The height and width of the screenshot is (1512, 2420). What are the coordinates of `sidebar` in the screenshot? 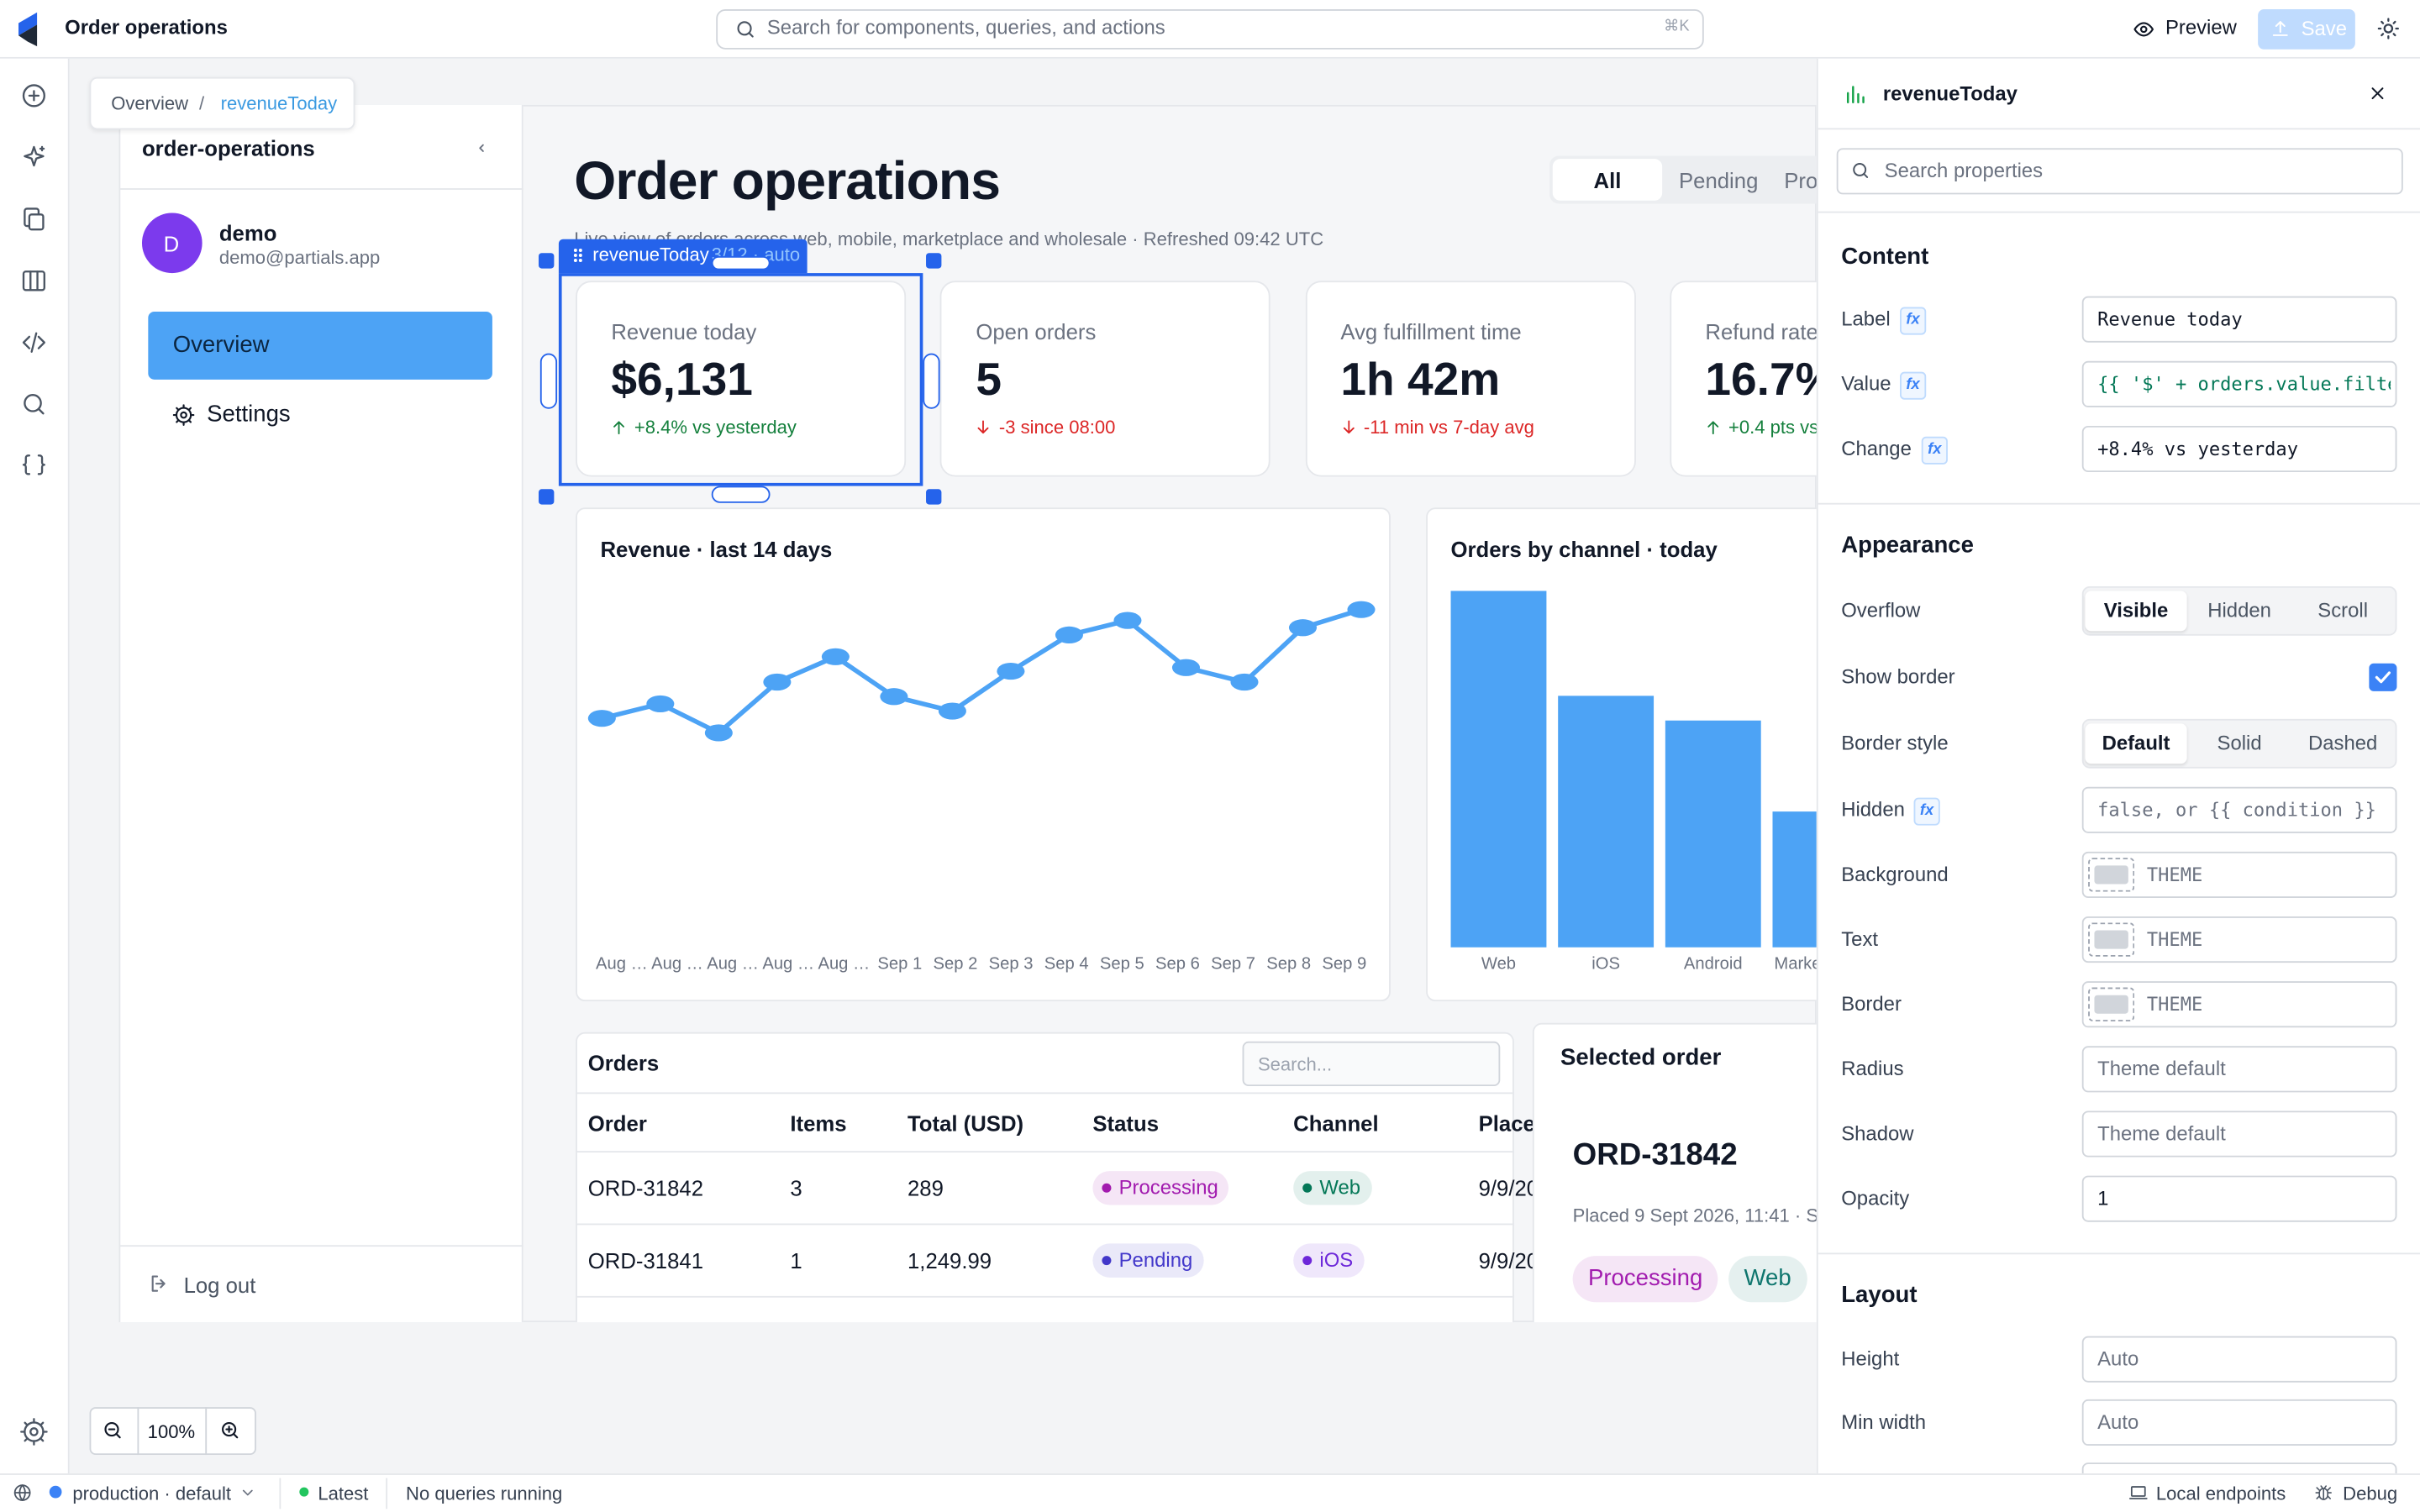 It's located at (321, 713).